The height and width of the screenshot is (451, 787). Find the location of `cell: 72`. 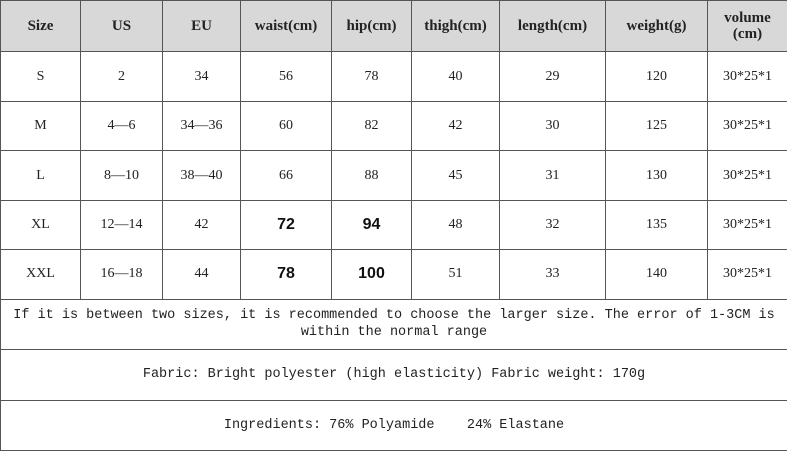

cell: 72 is located at coordinates (286, 225).